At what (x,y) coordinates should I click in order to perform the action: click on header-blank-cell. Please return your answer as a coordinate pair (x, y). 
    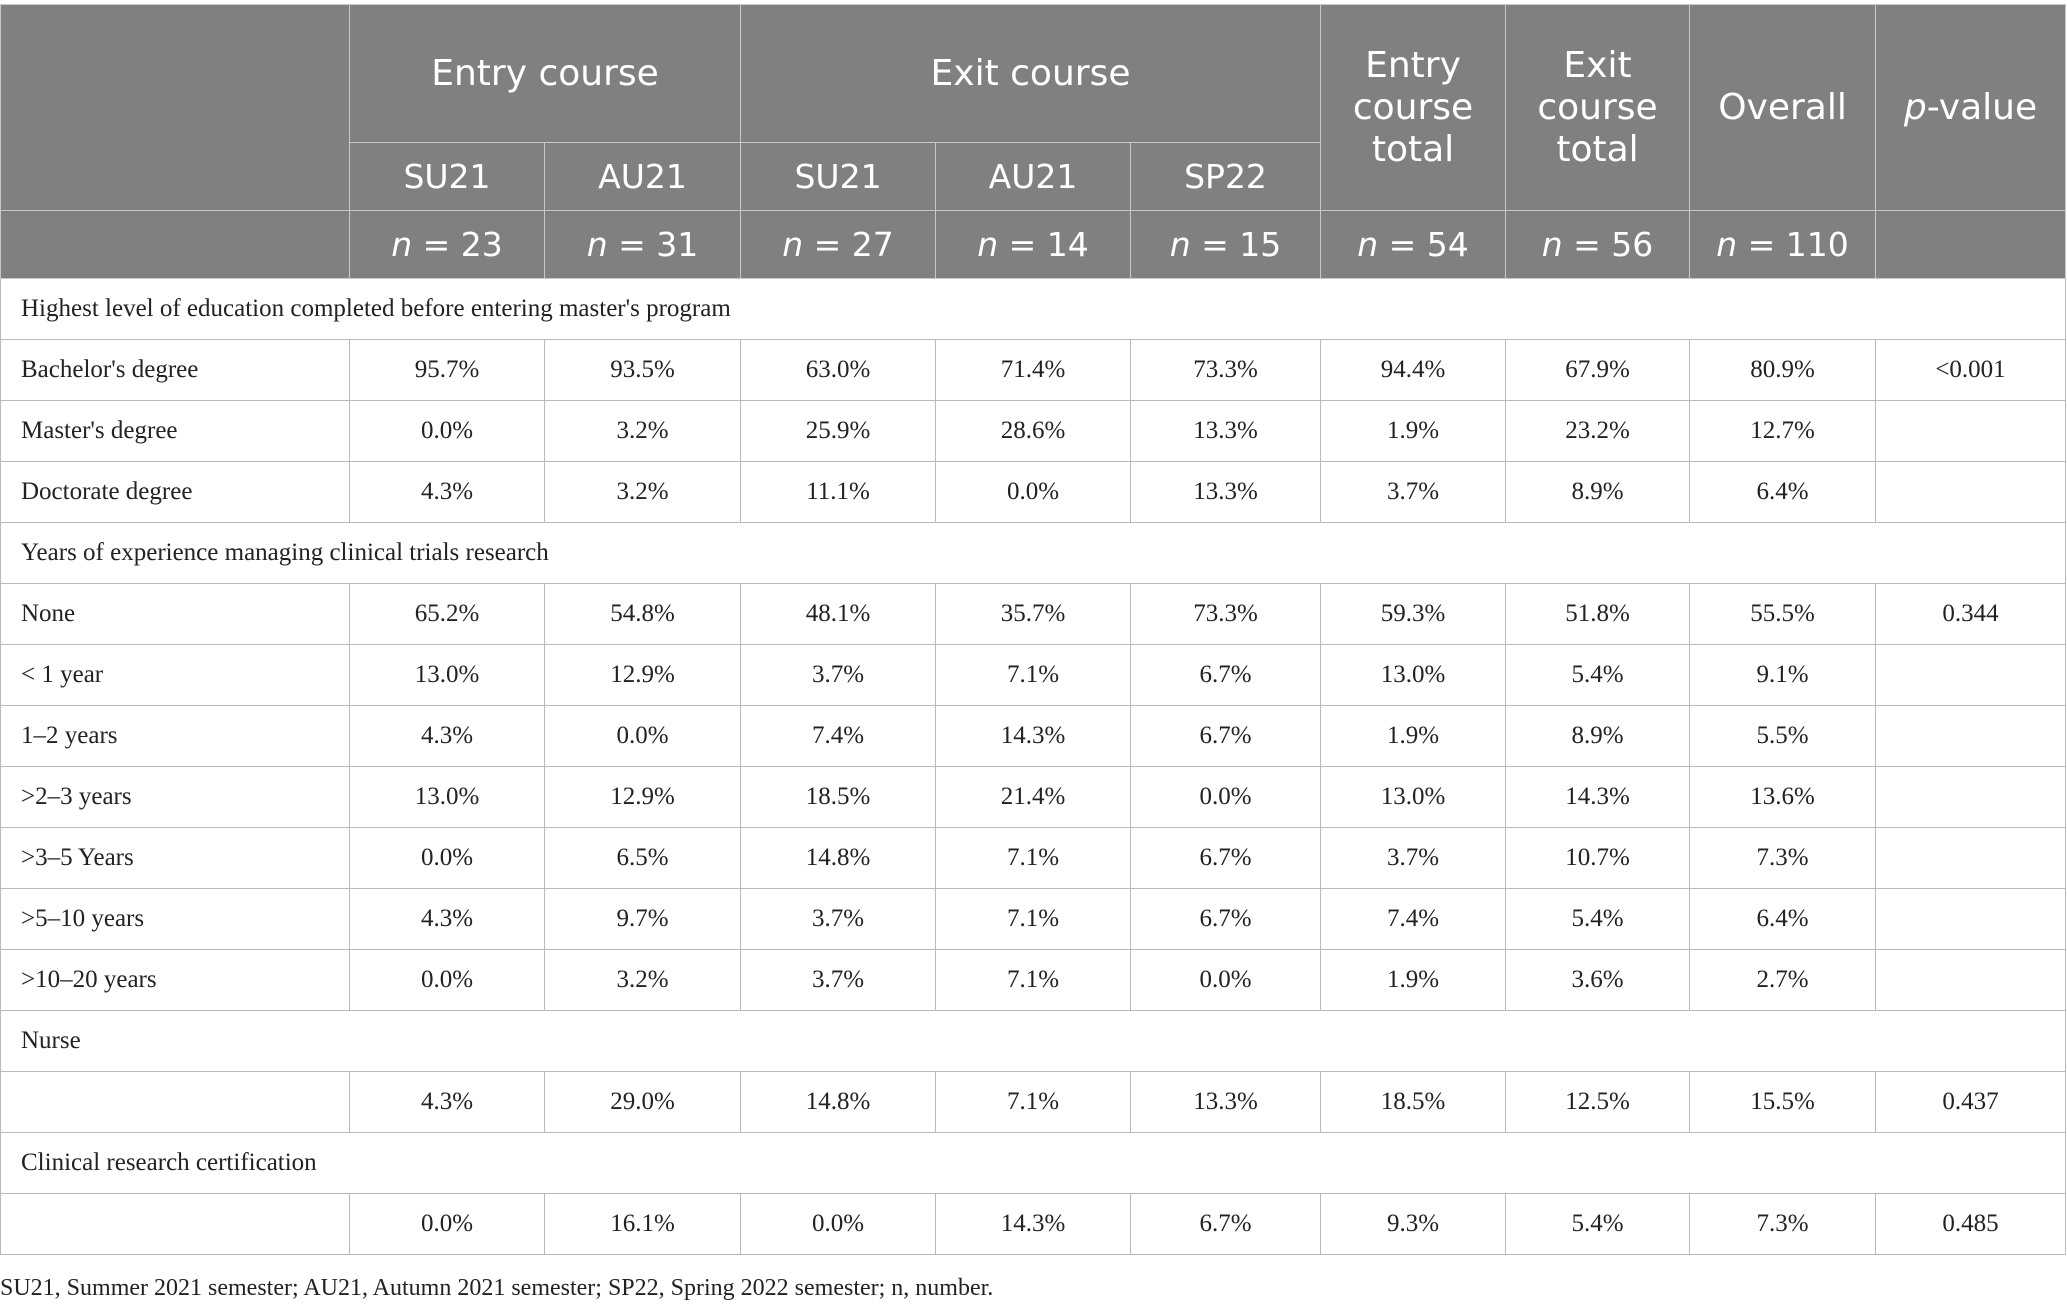
    Looking at the image, I should click on (175, 107).